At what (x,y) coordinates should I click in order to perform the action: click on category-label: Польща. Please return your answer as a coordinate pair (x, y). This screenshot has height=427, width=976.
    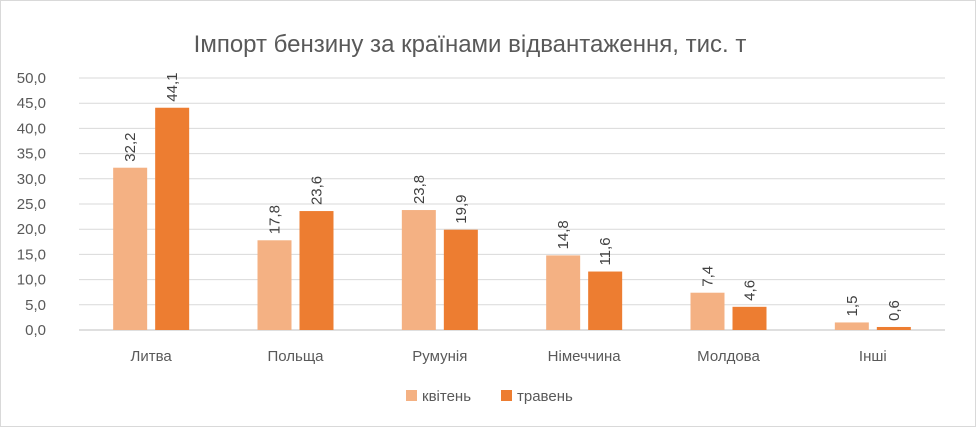
    Looking at the image, I should click on (295, 356).